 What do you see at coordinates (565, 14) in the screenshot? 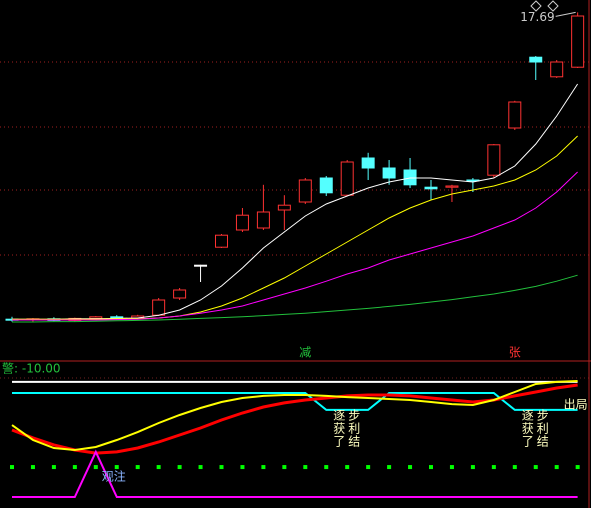
I see `high-pointer` at bounding box center [565, 14].